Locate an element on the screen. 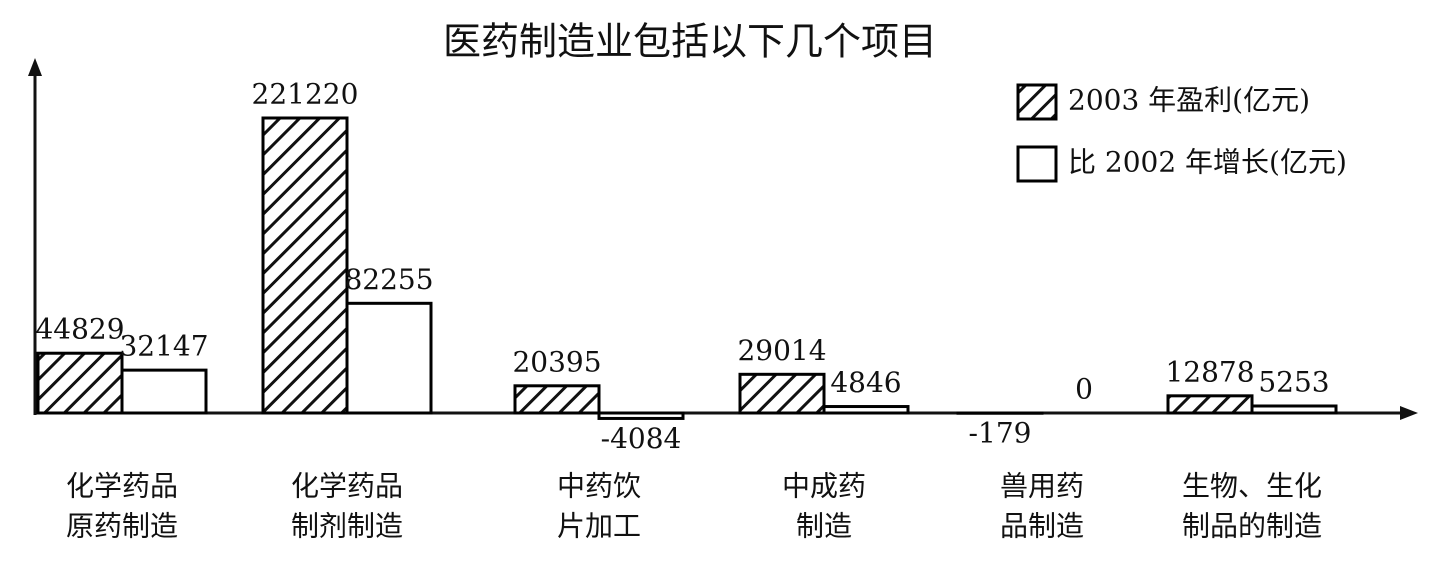  chart-title: 医药制造业包括以下几个项目 is located at coordinates (690, 42).